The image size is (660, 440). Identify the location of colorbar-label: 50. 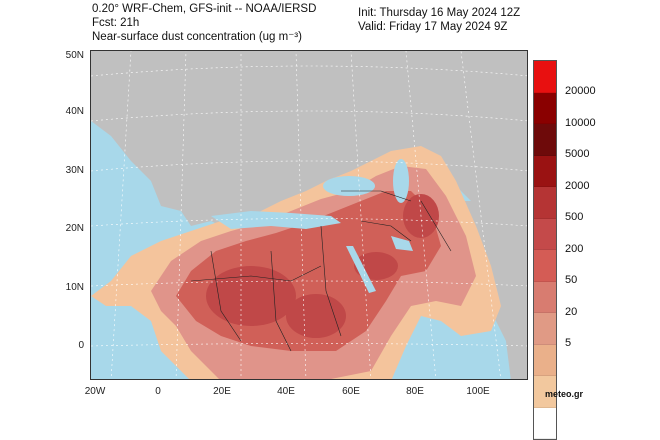
(571, 280).